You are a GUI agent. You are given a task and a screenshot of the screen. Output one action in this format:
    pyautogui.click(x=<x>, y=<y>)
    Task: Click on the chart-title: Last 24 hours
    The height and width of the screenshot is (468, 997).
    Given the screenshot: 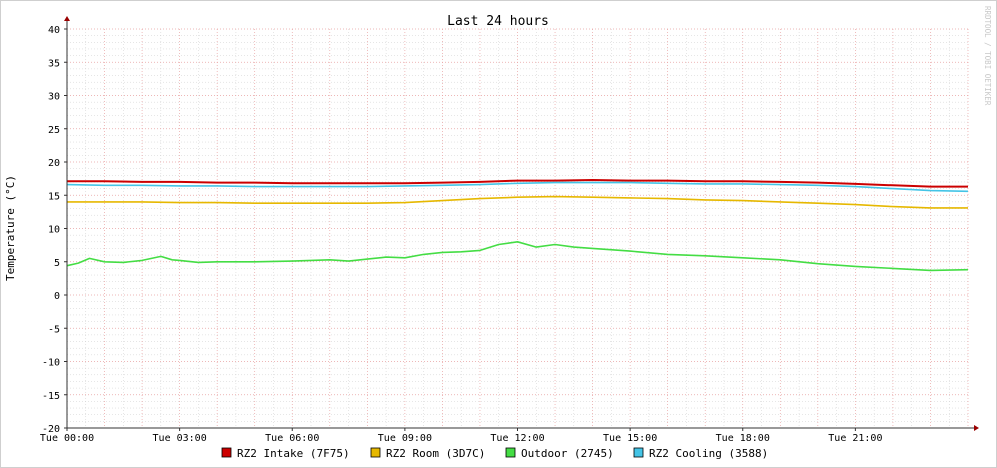 What is the action you would take?
    pyautogui.click(x=498, y=21)
    